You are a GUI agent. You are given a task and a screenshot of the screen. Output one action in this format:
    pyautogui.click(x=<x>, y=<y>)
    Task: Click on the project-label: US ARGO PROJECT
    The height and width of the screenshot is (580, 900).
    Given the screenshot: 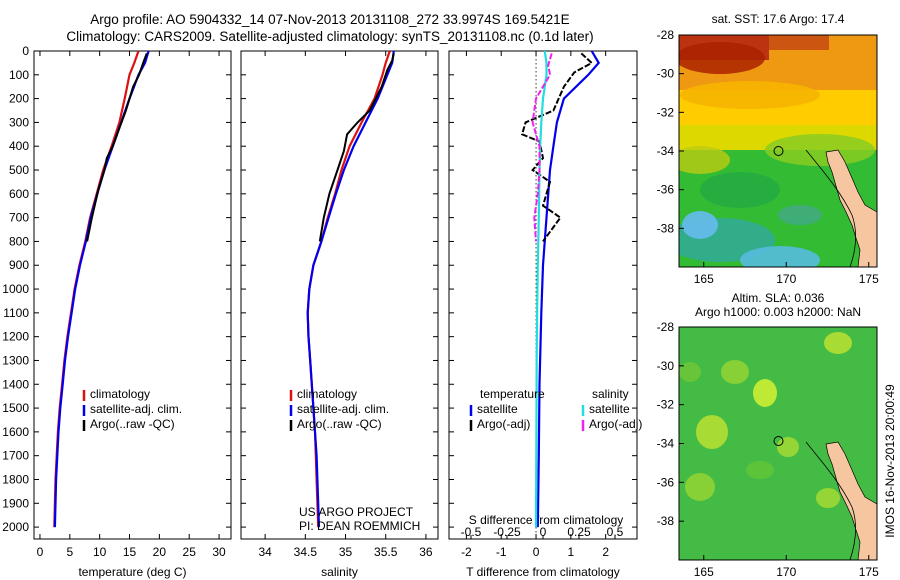 What is the action you would take?
    pyautogui.click(x=356, y=512)
    